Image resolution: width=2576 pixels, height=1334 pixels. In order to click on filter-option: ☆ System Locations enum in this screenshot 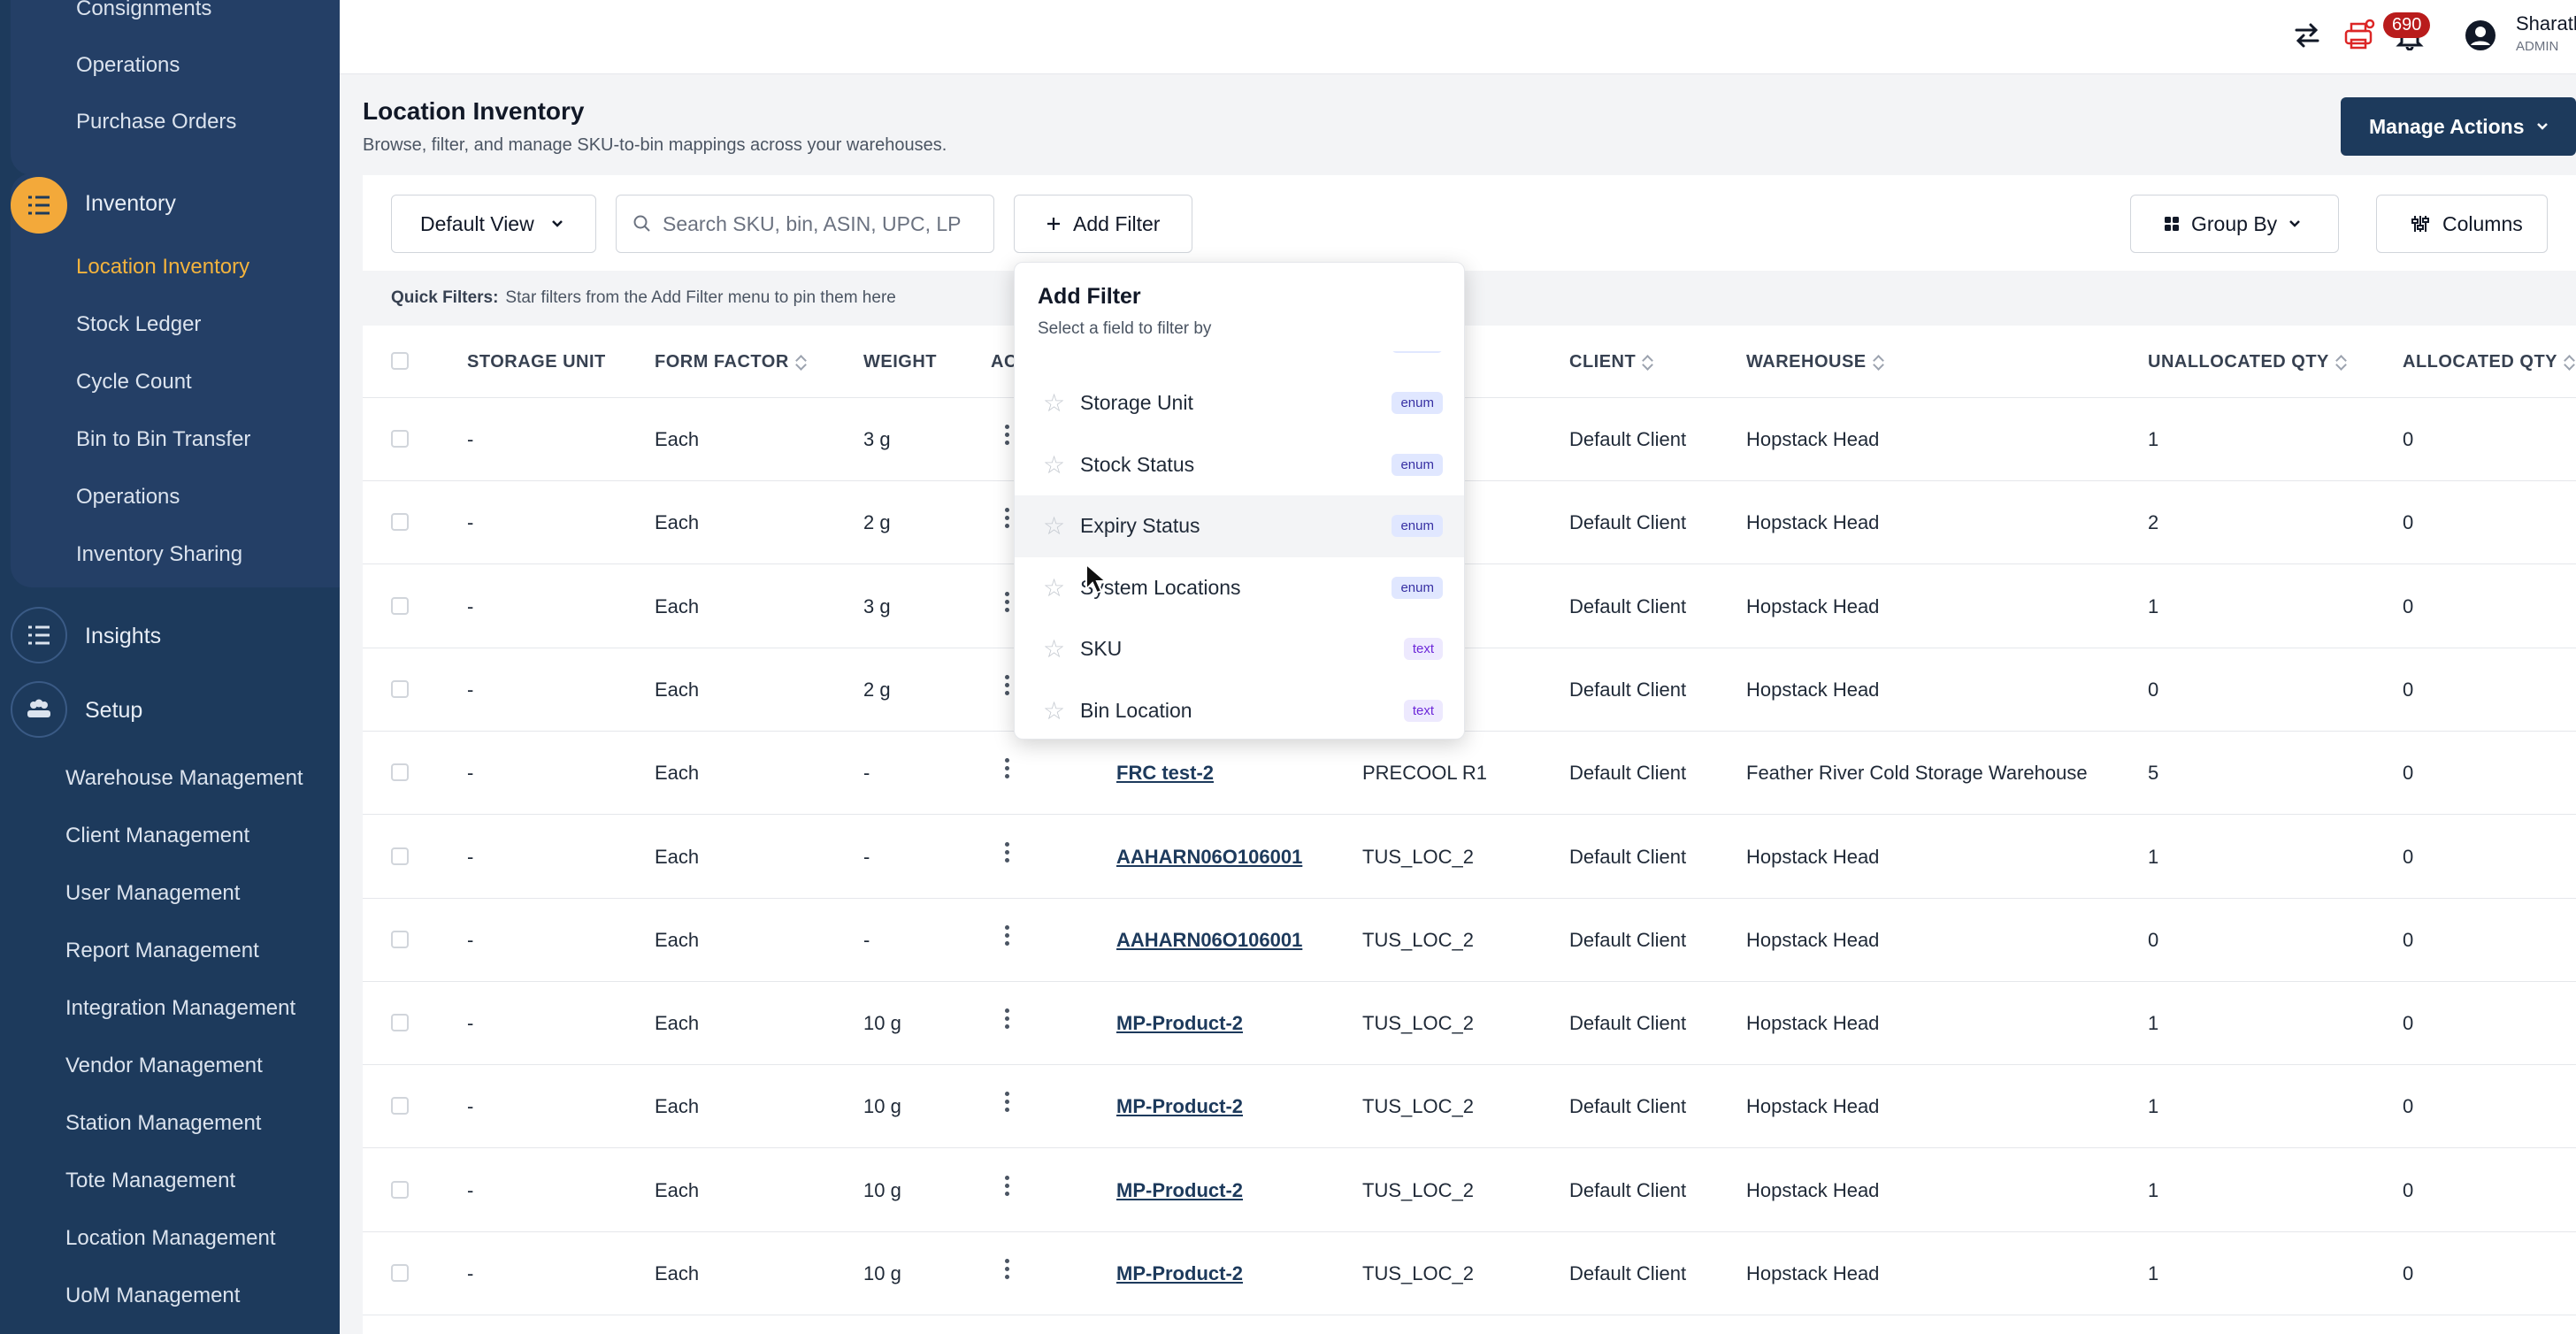, I will do `click(1239, 587)`.